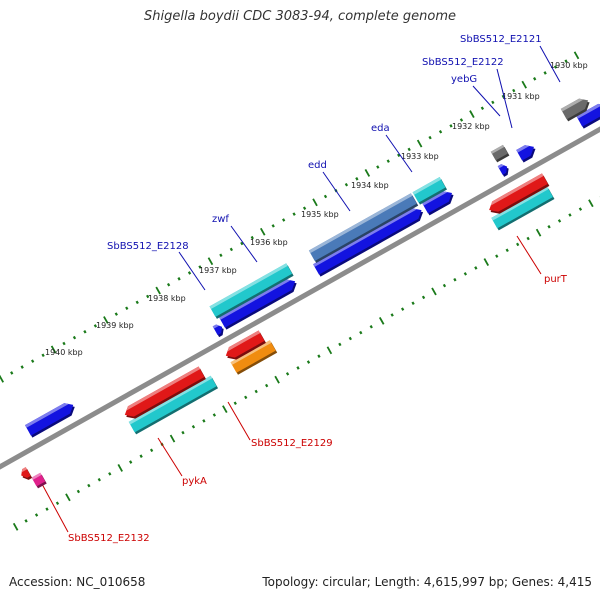 This screenshot has width=600, height=600. Describe the element at coordinates (463, 62) in the screenshot. I see `gene-label-SbBS512_E2122: SbBS512_E2122` at that location.